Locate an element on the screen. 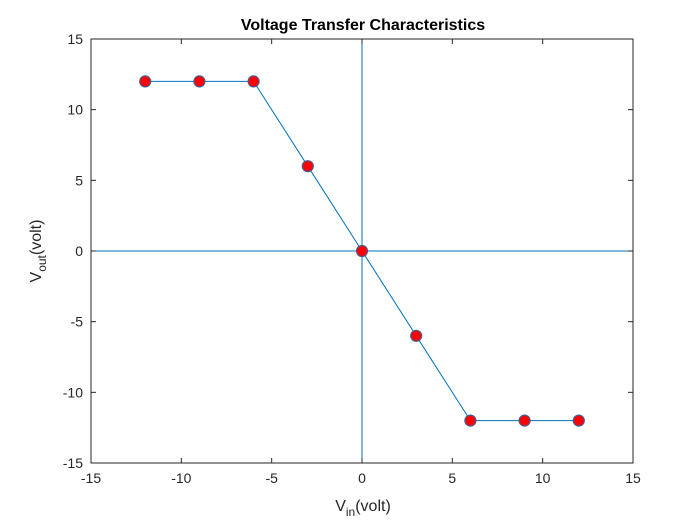 This screenshot has height=525, width=700. x-tick-label: 0 is located at coordinates (362, 478).